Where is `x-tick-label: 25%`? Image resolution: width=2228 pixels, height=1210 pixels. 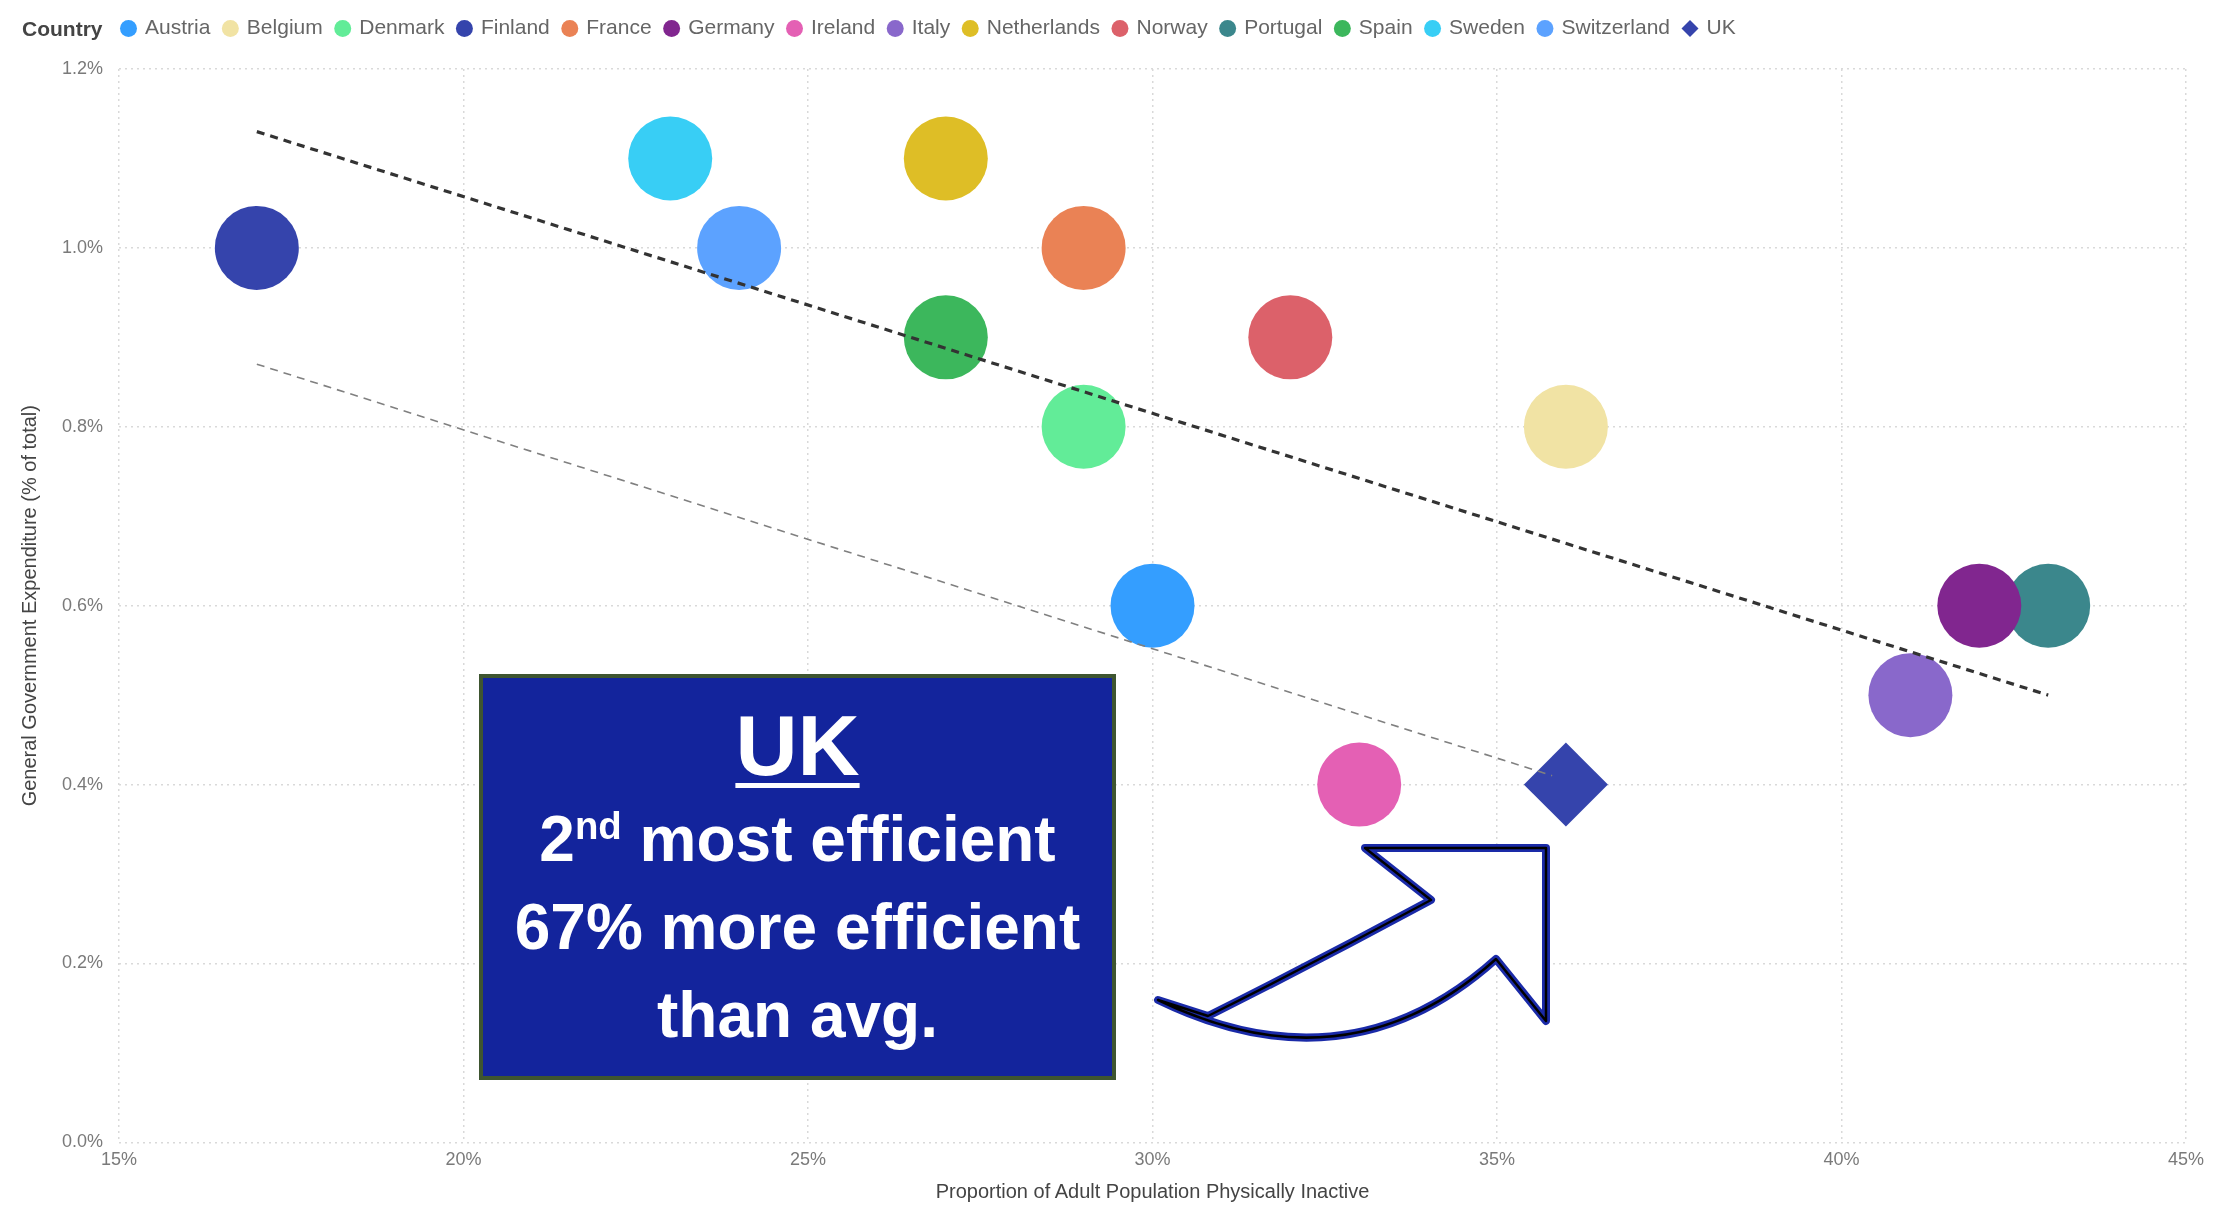
x-tick-label: 25% is located at coordinates (808, 1159).